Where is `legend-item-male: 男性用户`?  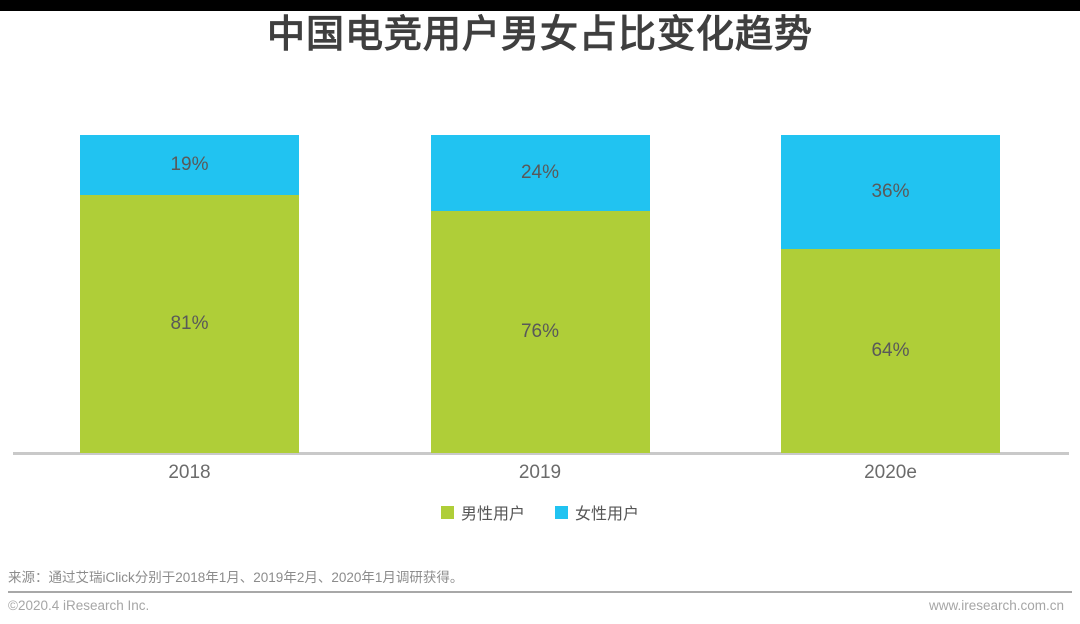
legend-item-male: 男性用户 is located at coordinates (482, 512).